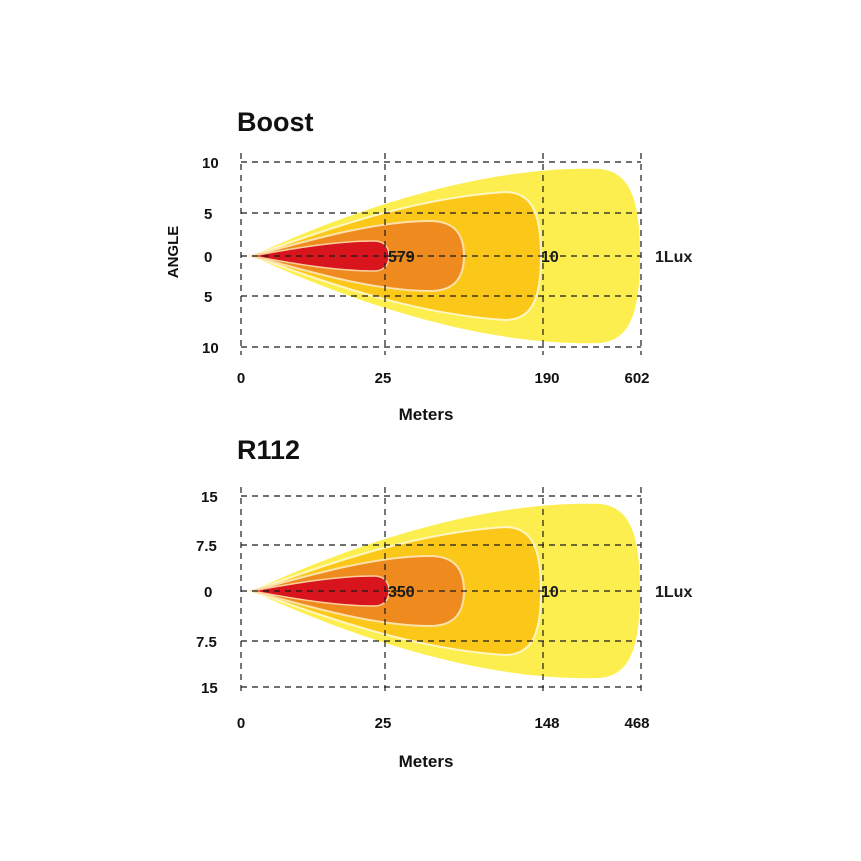 The width and height of the screenshot is (861, 861). I want to click on chart-title: Boost, so click(275, 122).